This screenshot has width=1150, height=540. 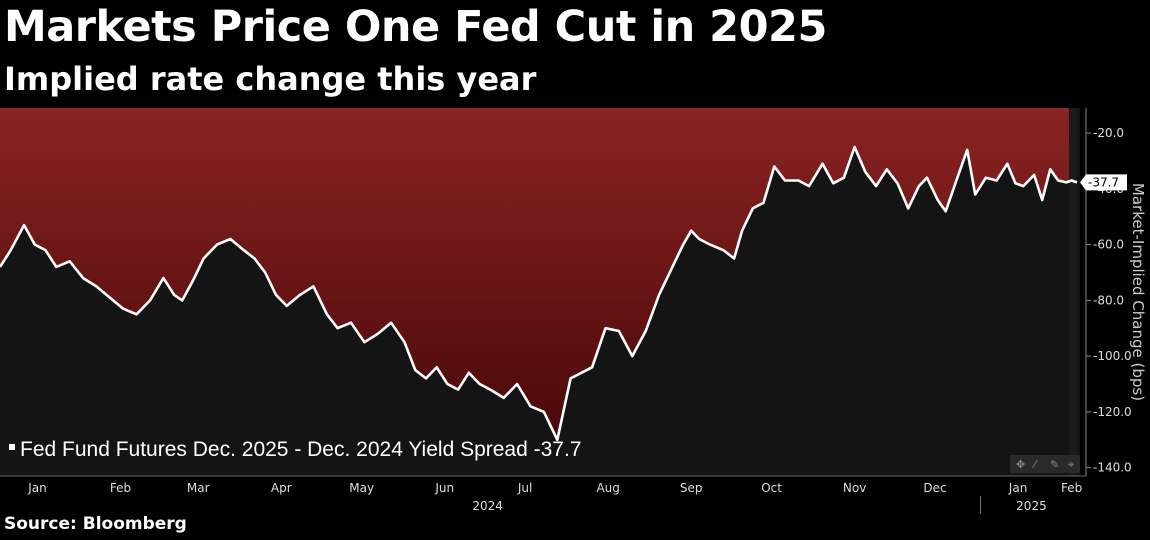 What do you see at coordinates (1112, 356) in the screenshot?
I see `y-tick-label: -100.0` at bounding box center [1112, 356].